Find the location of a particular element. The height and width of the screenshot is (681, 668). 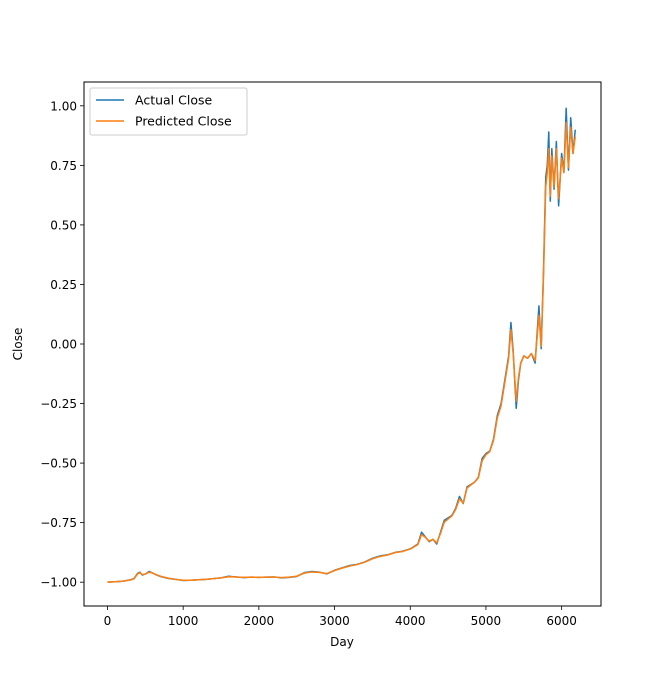

x-tick-label: 4000 is located at coordinates (410, 621).